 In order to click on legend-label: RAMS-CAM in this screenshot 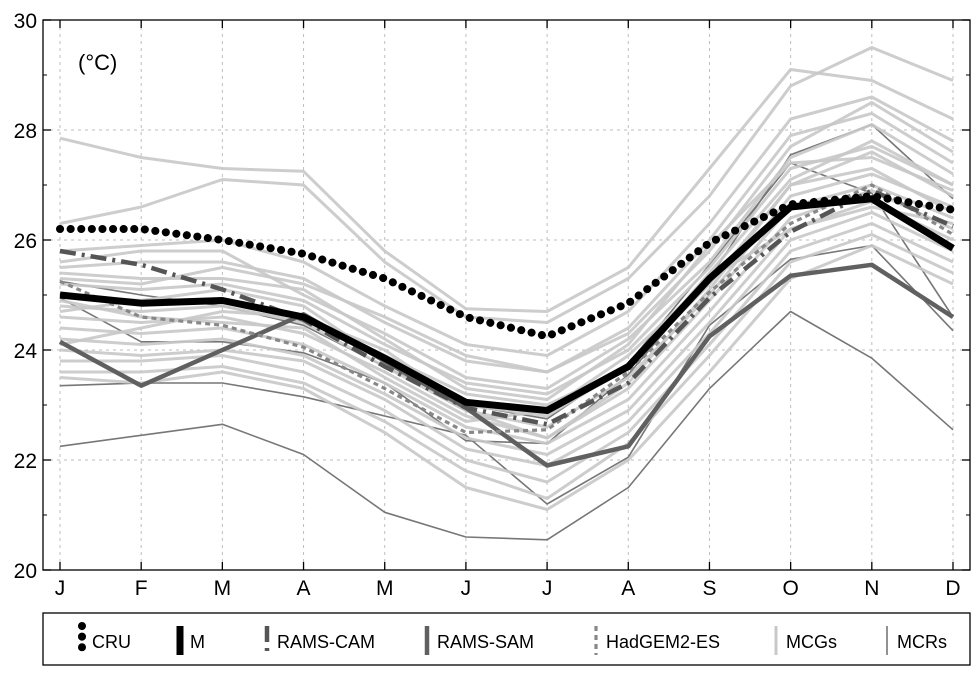, I will do `click(326, 642)`.